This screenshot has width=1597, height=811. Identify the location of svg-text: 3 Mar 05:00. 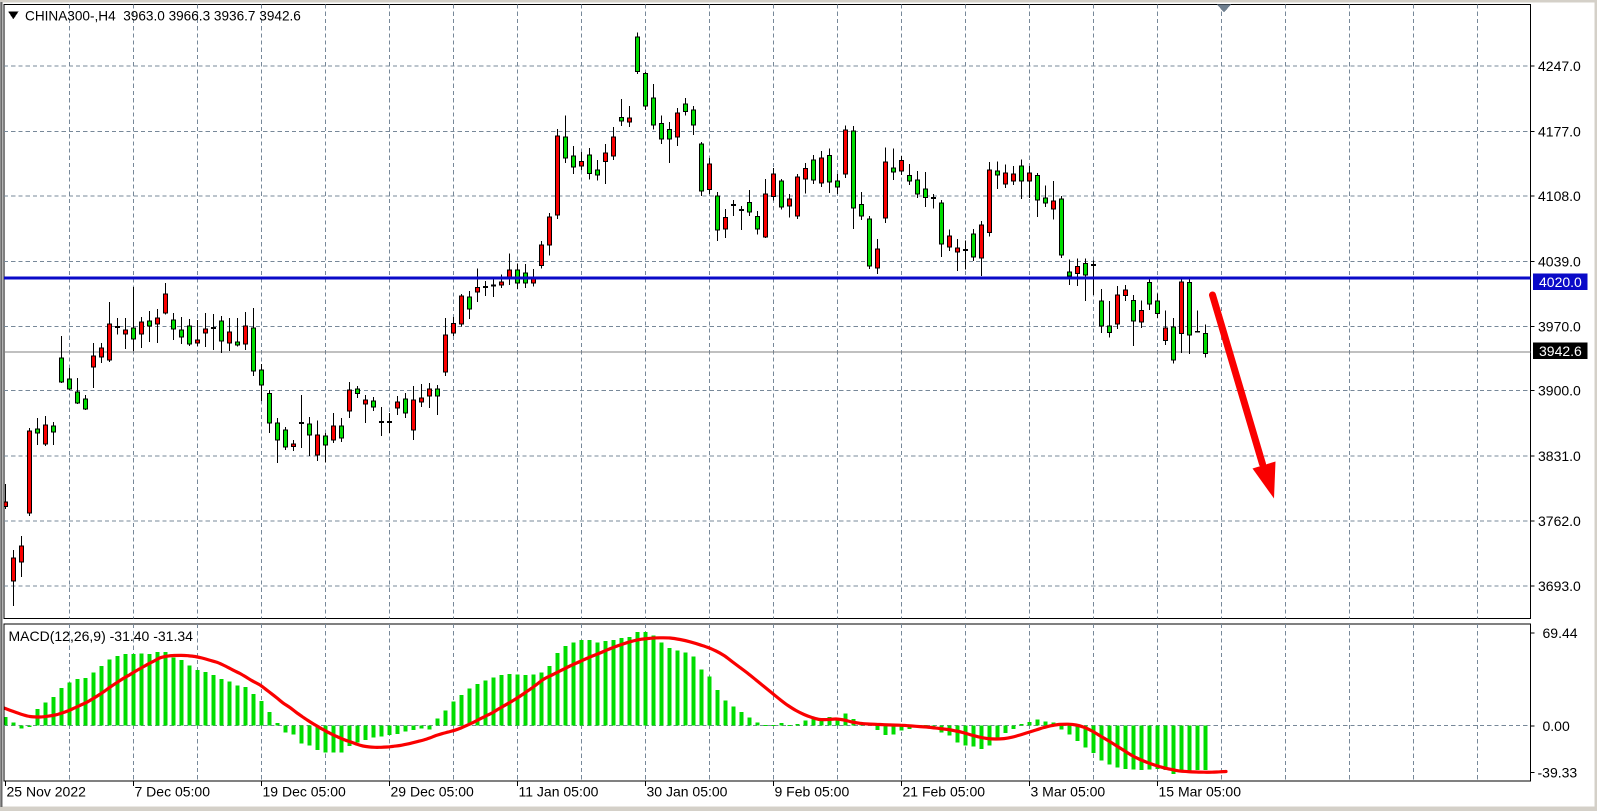
(1068, 792).